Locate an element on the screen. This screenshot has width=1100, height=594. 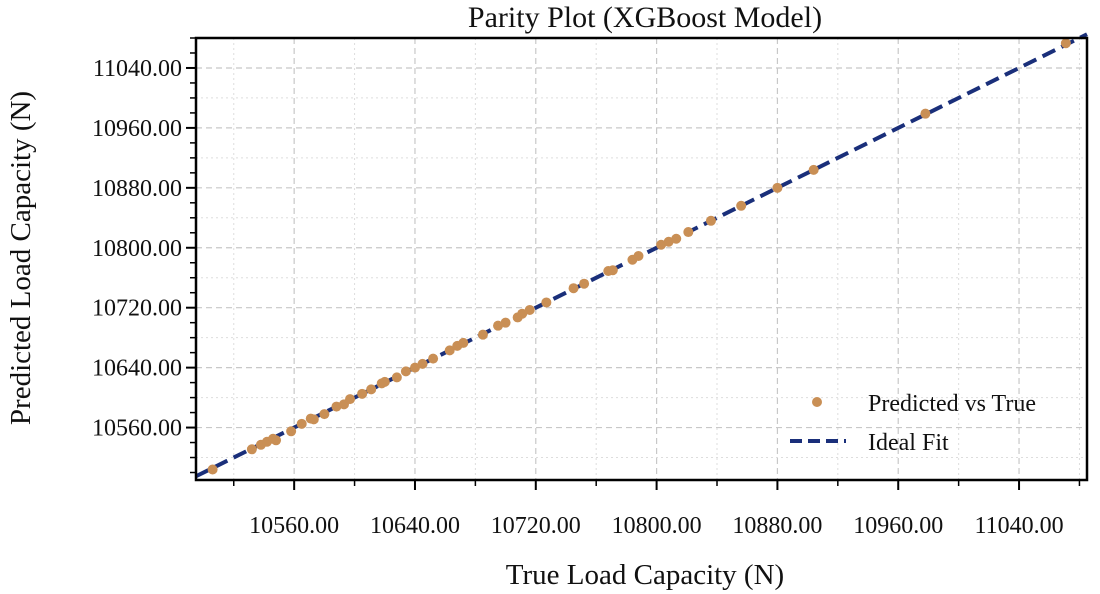
y-tick-label: 10800.00 is located at coordinates (137, 249).